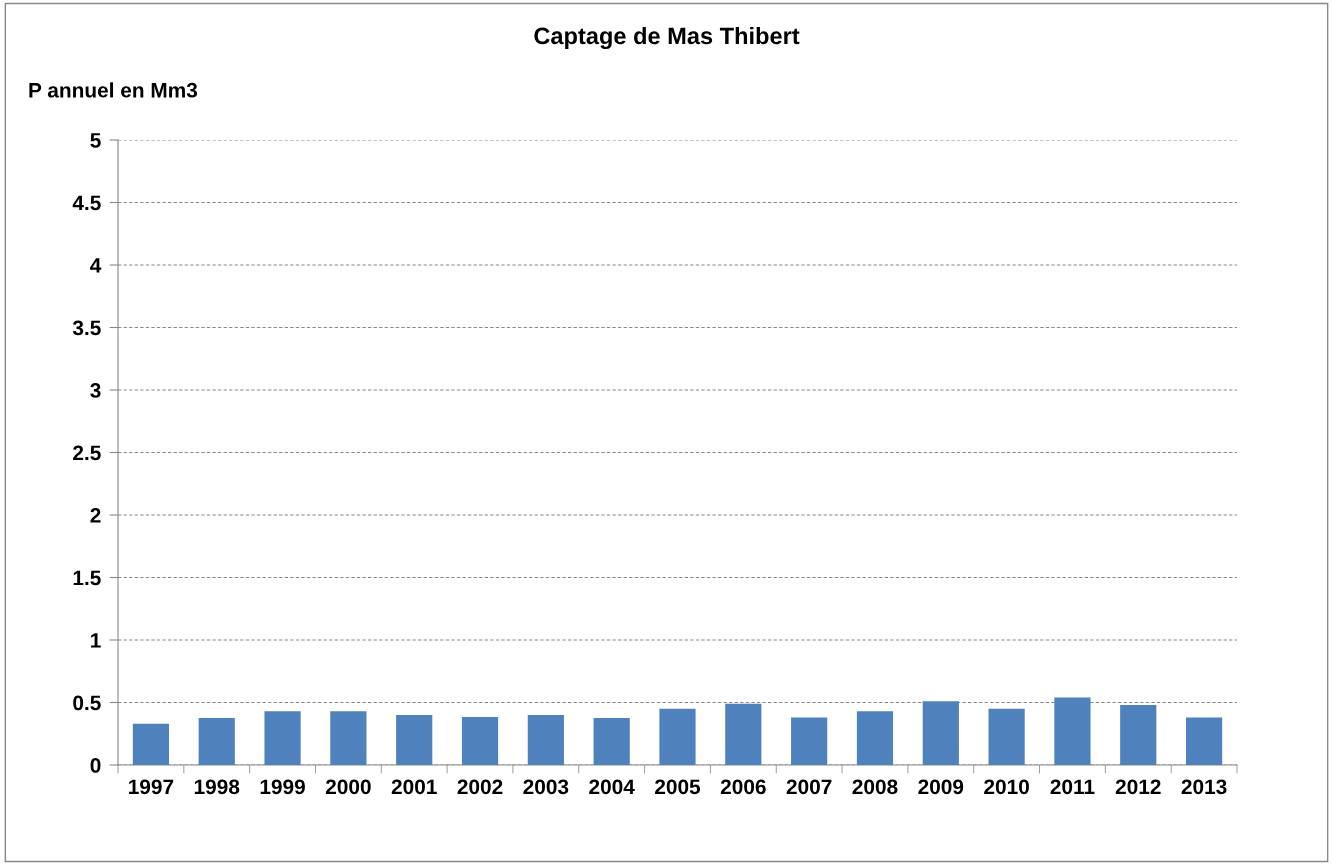 Image resolution: width=1333 pixels, height=865 pixels. Describe the element at coordinates (678, 787) in the screenshot. I see `x-tick-label: 2005` at that location.